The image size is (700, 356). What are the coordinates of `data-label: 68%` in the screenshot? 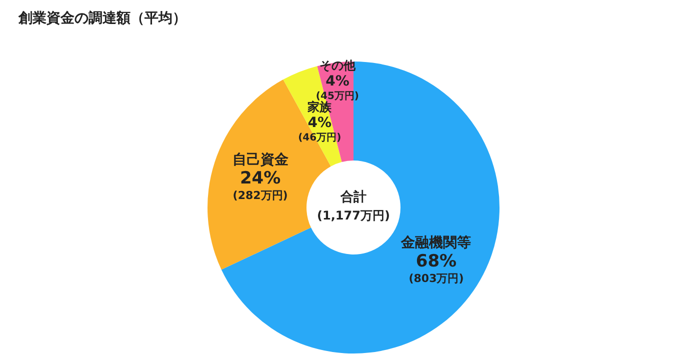 It's located at (436, 262).